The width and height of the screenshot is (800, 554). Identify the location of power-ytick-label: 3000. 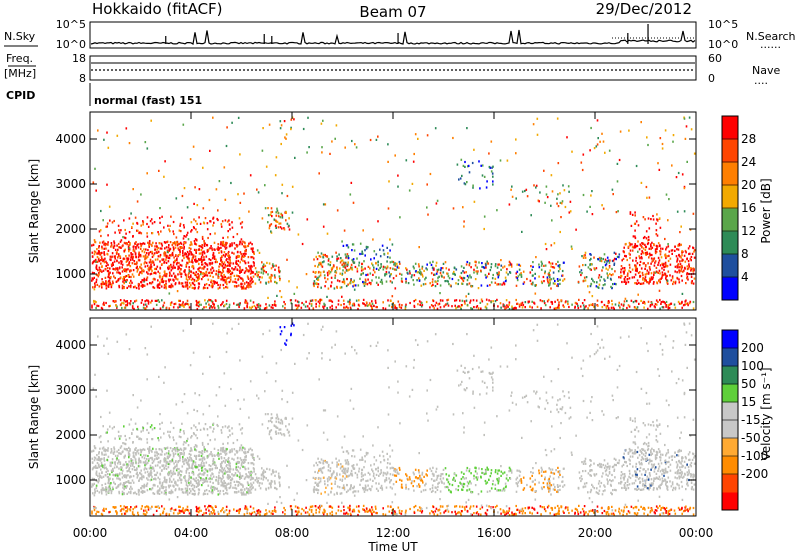
(70, 184).